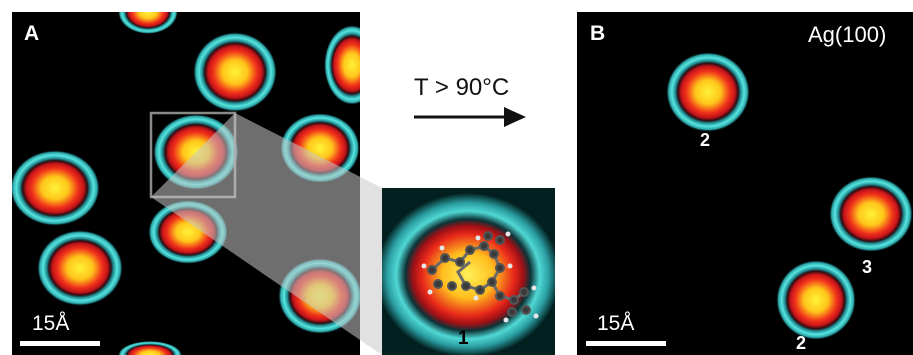 The width and height of the screenshot is (913, 355). Describe the element at coordinates (60, 343) in the screenshot. I see `panel-a-scale-bar` at that location.